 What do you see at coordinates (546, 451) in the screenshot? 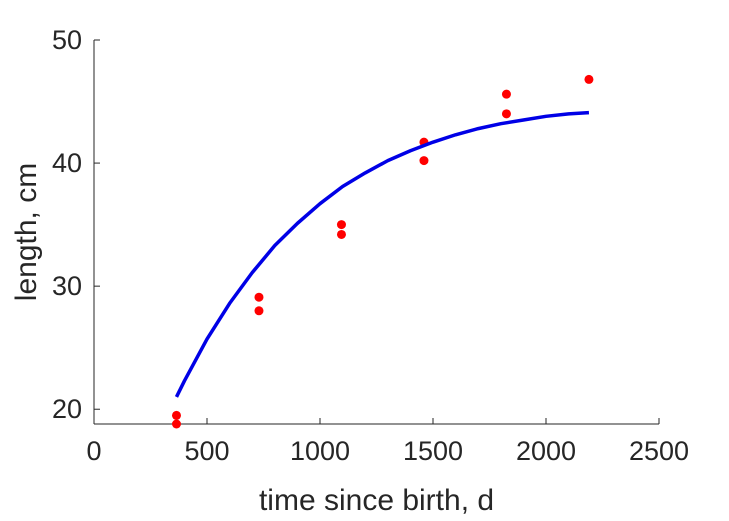
I see `x-tick-label: 2000` at bounding box center [546, 451].